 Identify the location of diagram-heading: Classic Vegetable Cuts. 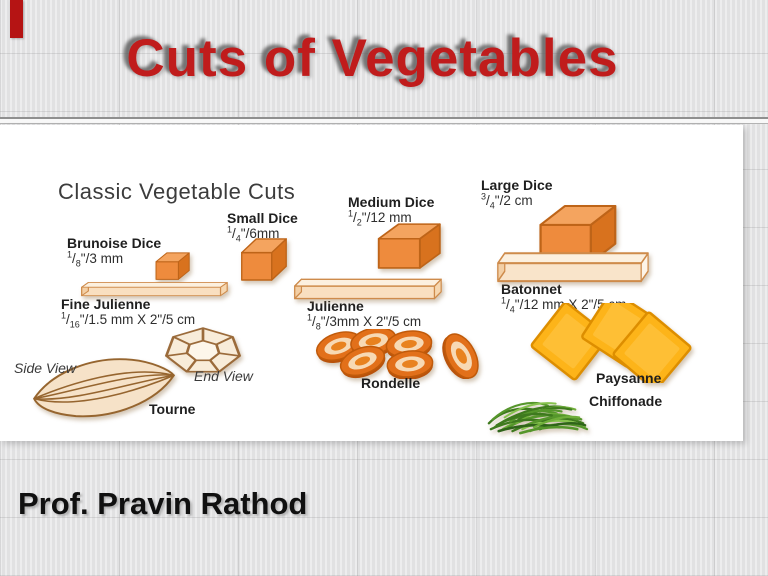
(177, 191).